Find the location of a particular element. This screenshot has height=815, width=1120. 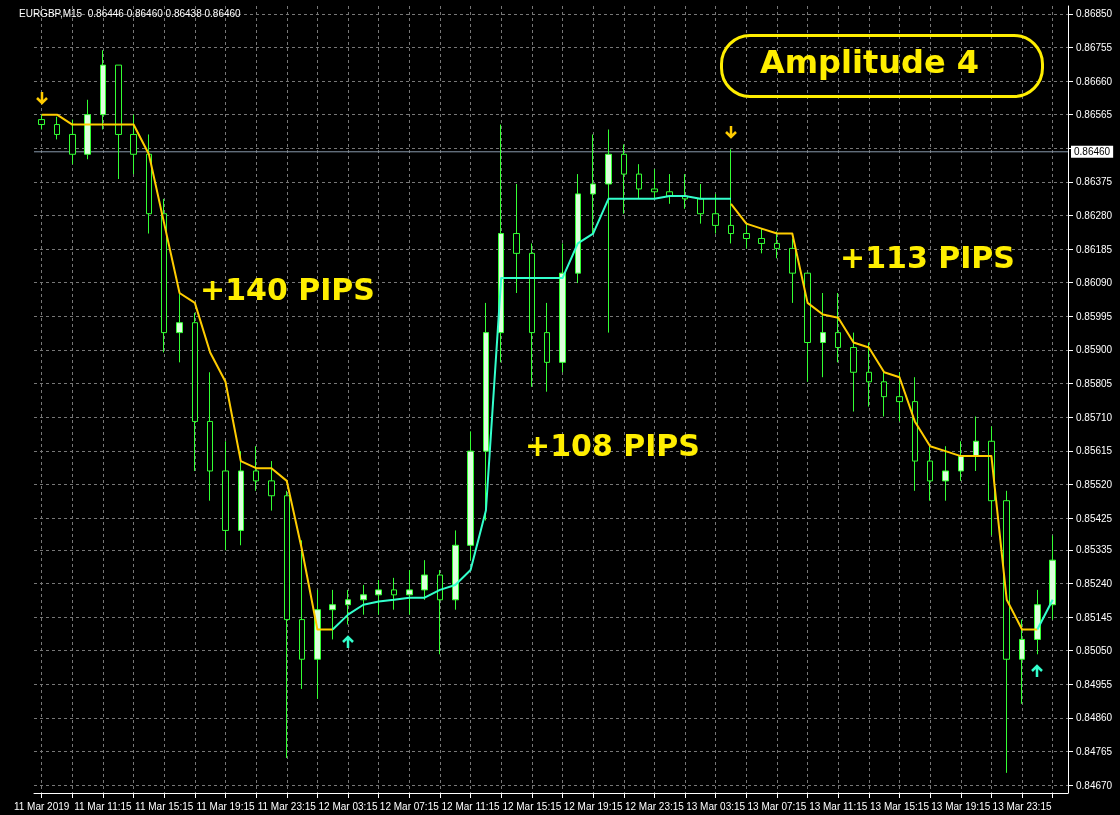

y-tick-label: 0.85145 is located at coordinates (1094, 617).